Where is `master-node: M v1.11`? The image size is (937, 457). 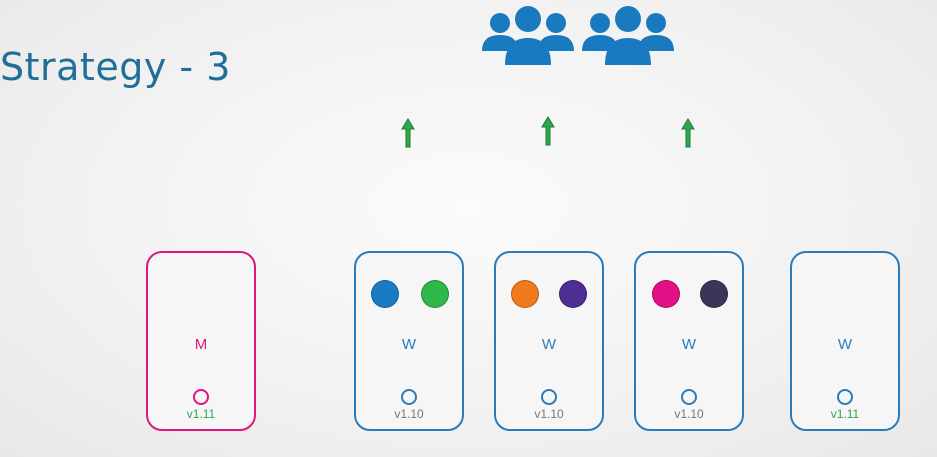 master-node: M v1.11 is located at coordinates (201, 341).